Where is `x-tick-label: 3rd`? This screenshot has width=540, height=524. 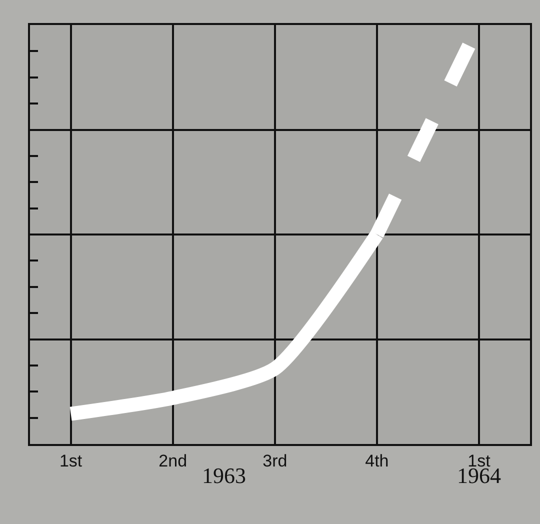 x-tick-label: 3rd is located at coordinates (275, 460).